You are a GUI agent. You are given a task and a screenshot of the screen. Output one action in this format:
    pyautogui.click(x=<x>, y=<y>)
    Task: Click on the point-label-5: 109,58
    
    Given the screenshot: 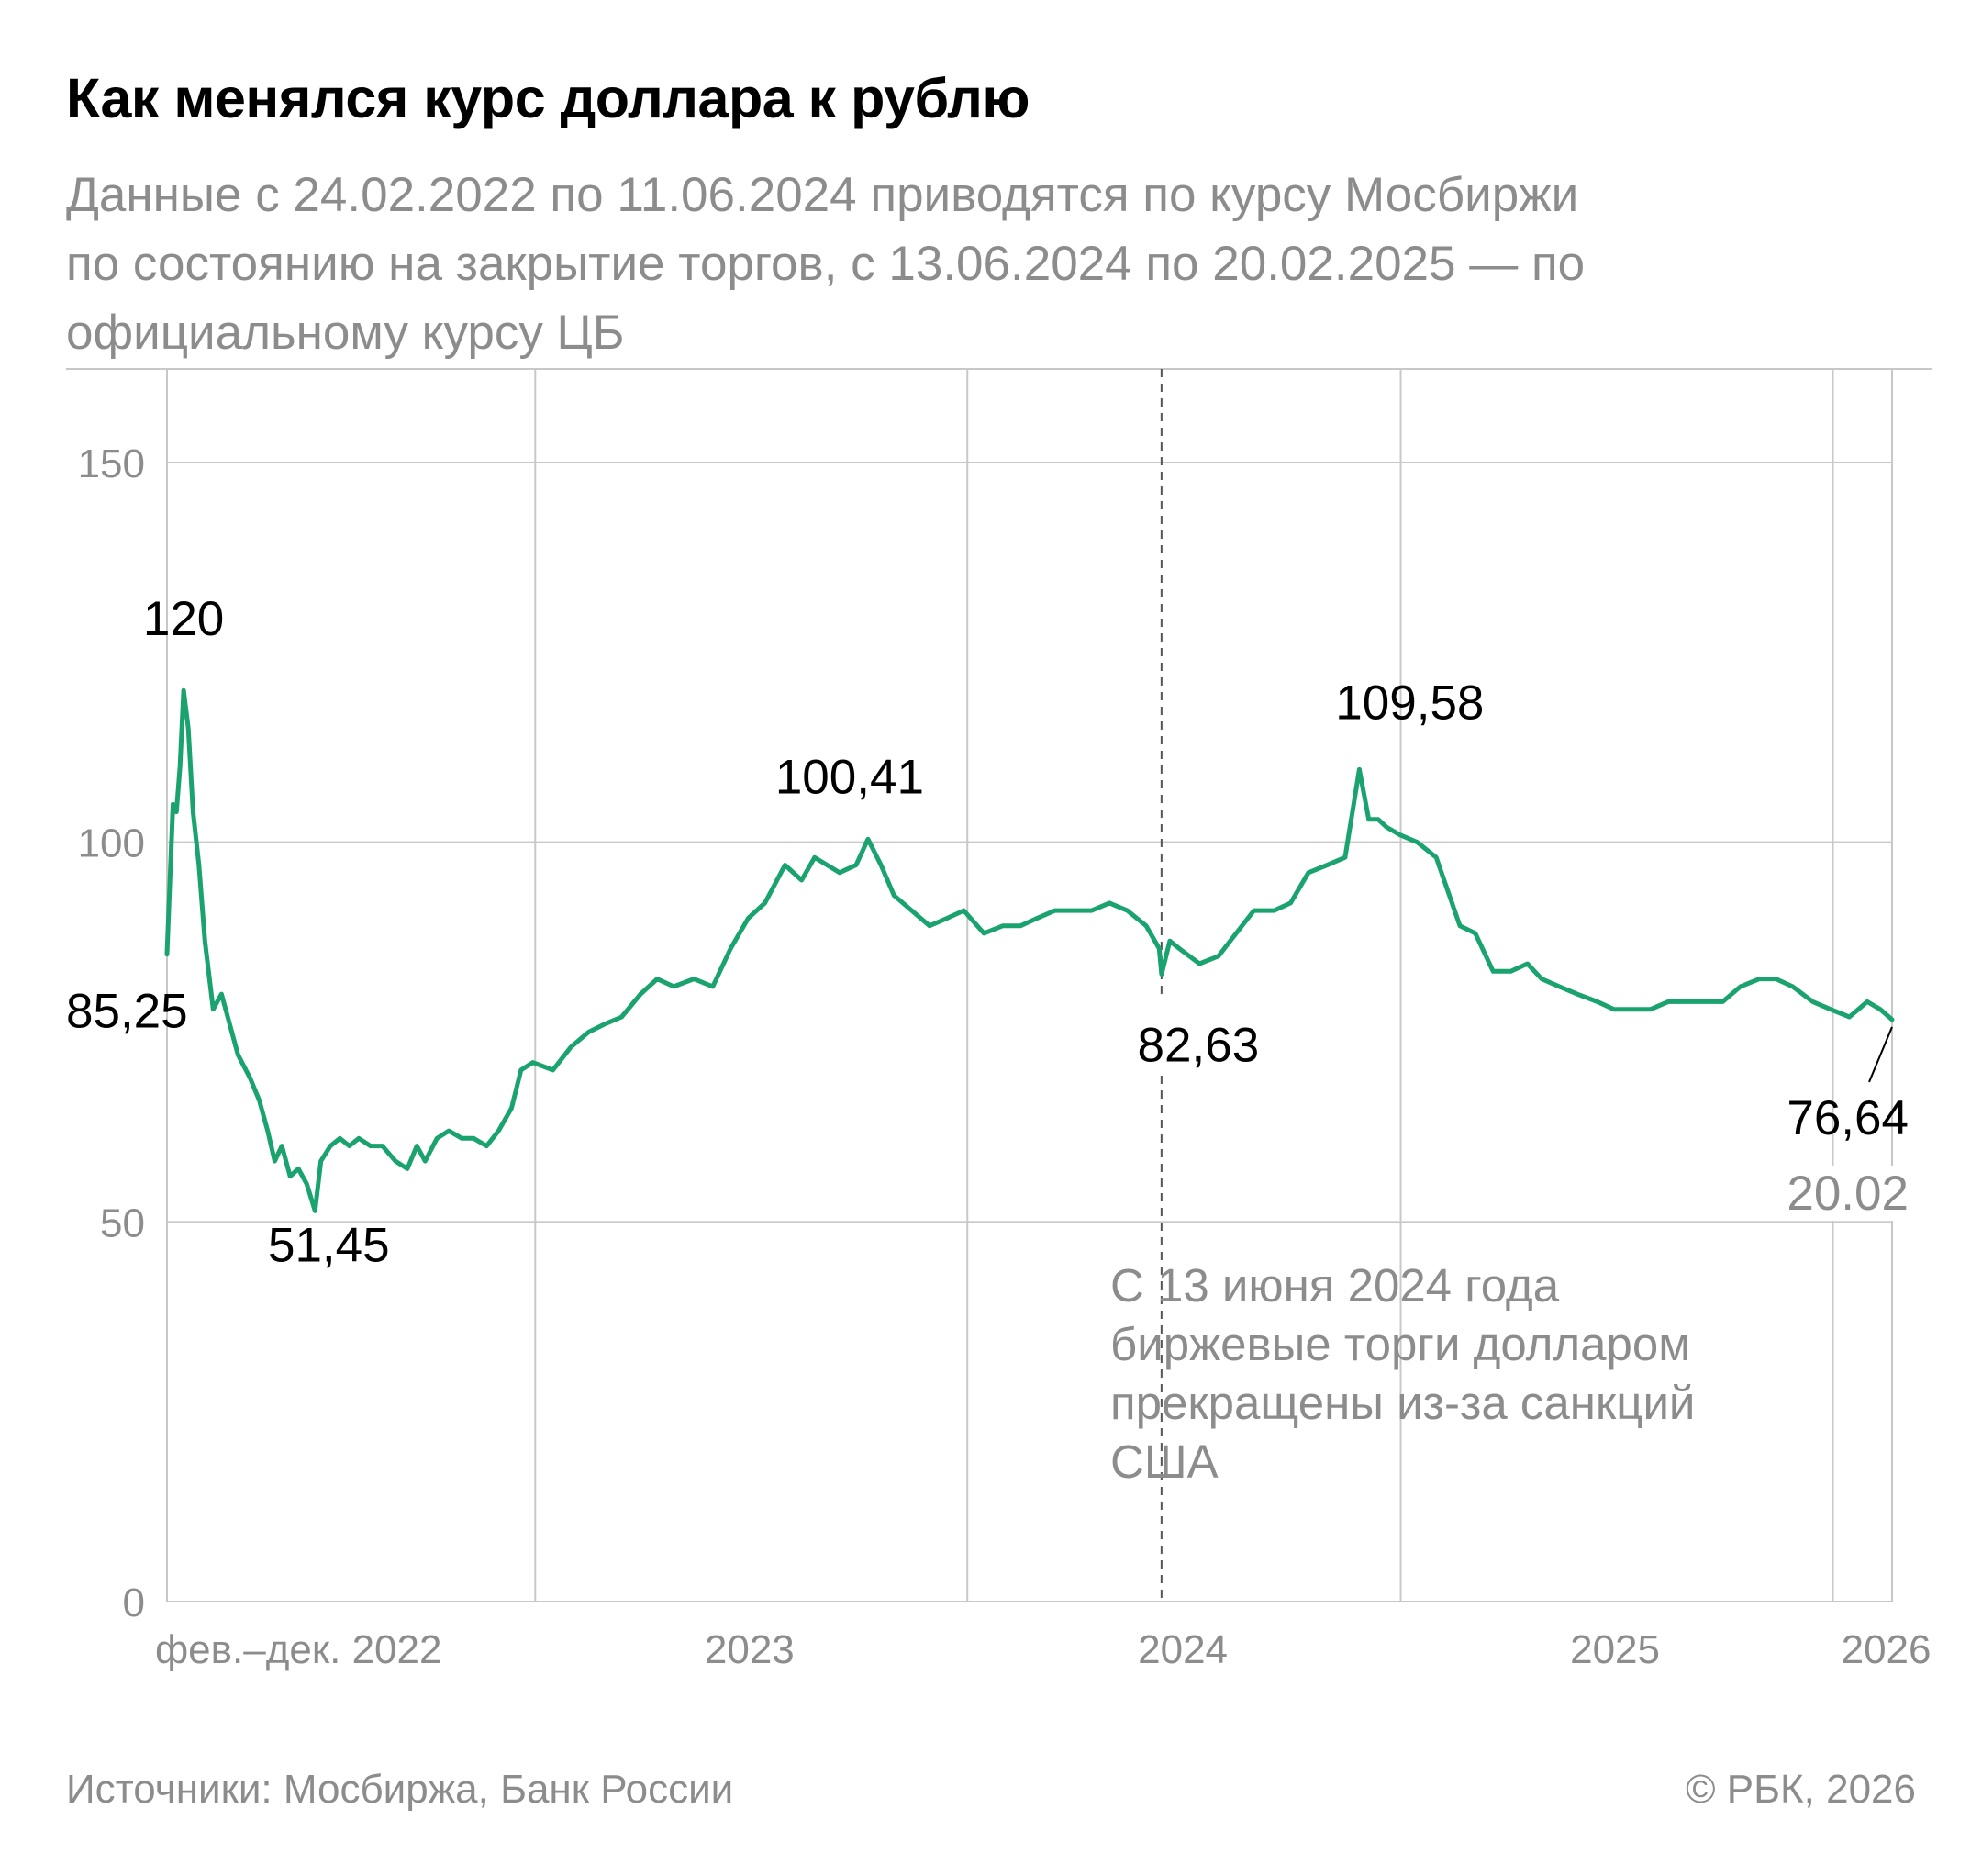 What is the action you would take?
    pyautogui.click(x=1409, y=703)
    